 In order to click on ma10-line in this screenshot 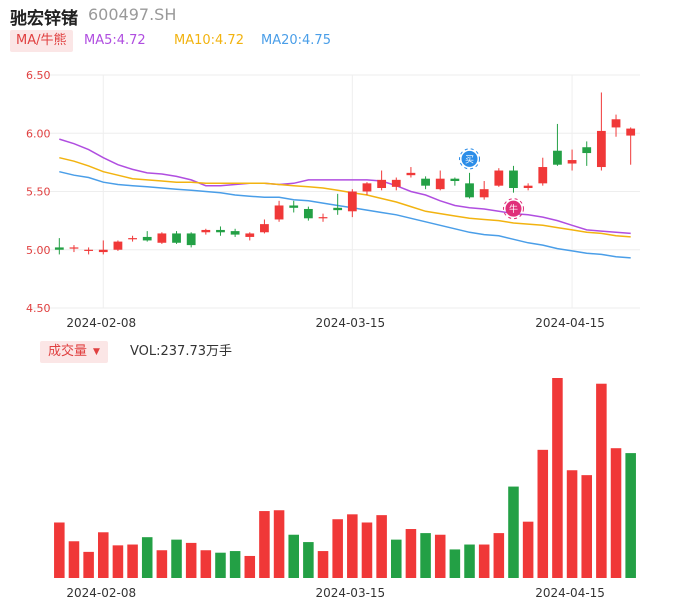, I will do `click(345, 197)`.